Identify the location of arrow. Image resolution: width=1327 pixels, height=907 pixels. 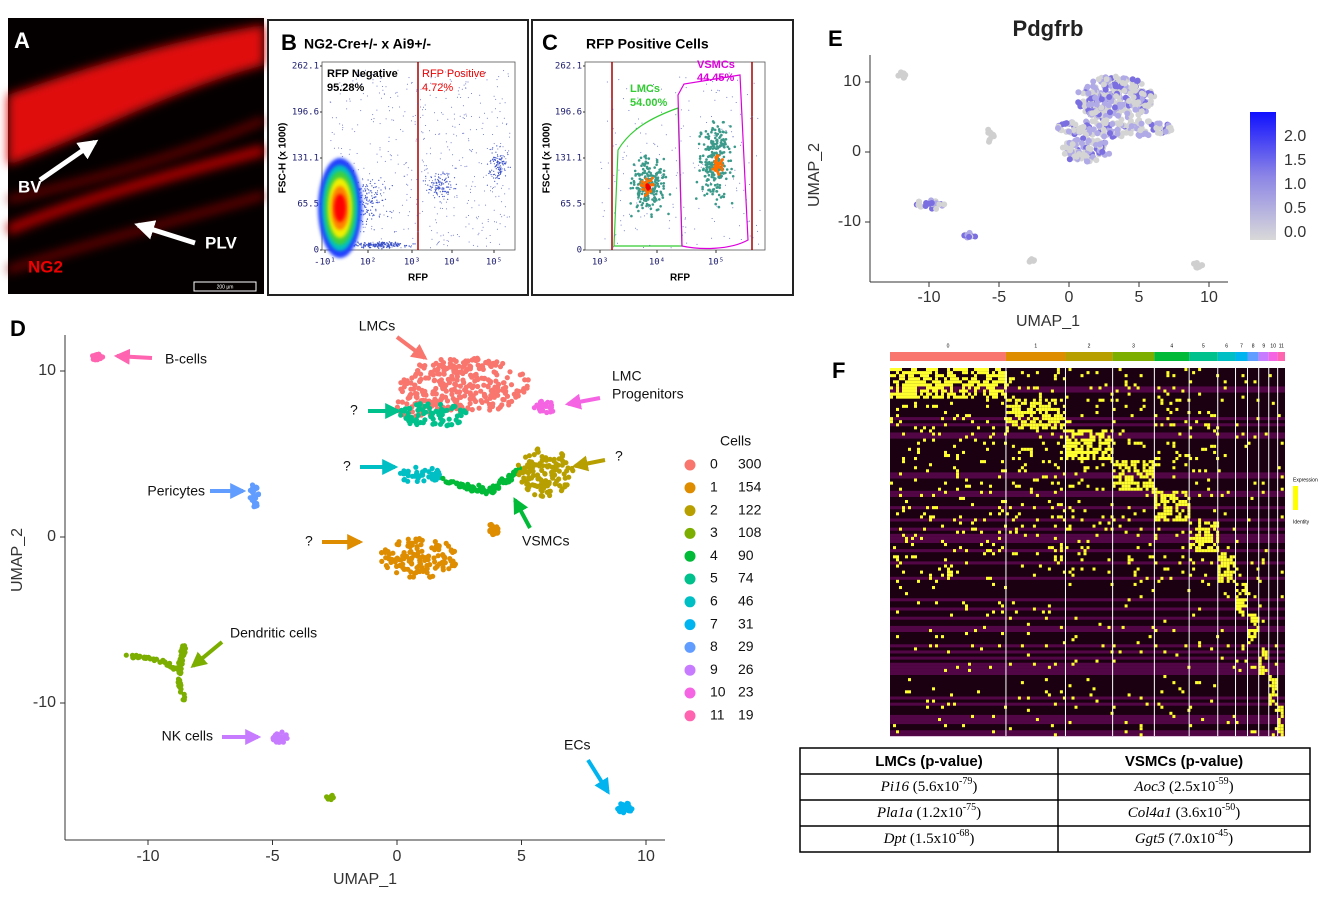
(588, 463).